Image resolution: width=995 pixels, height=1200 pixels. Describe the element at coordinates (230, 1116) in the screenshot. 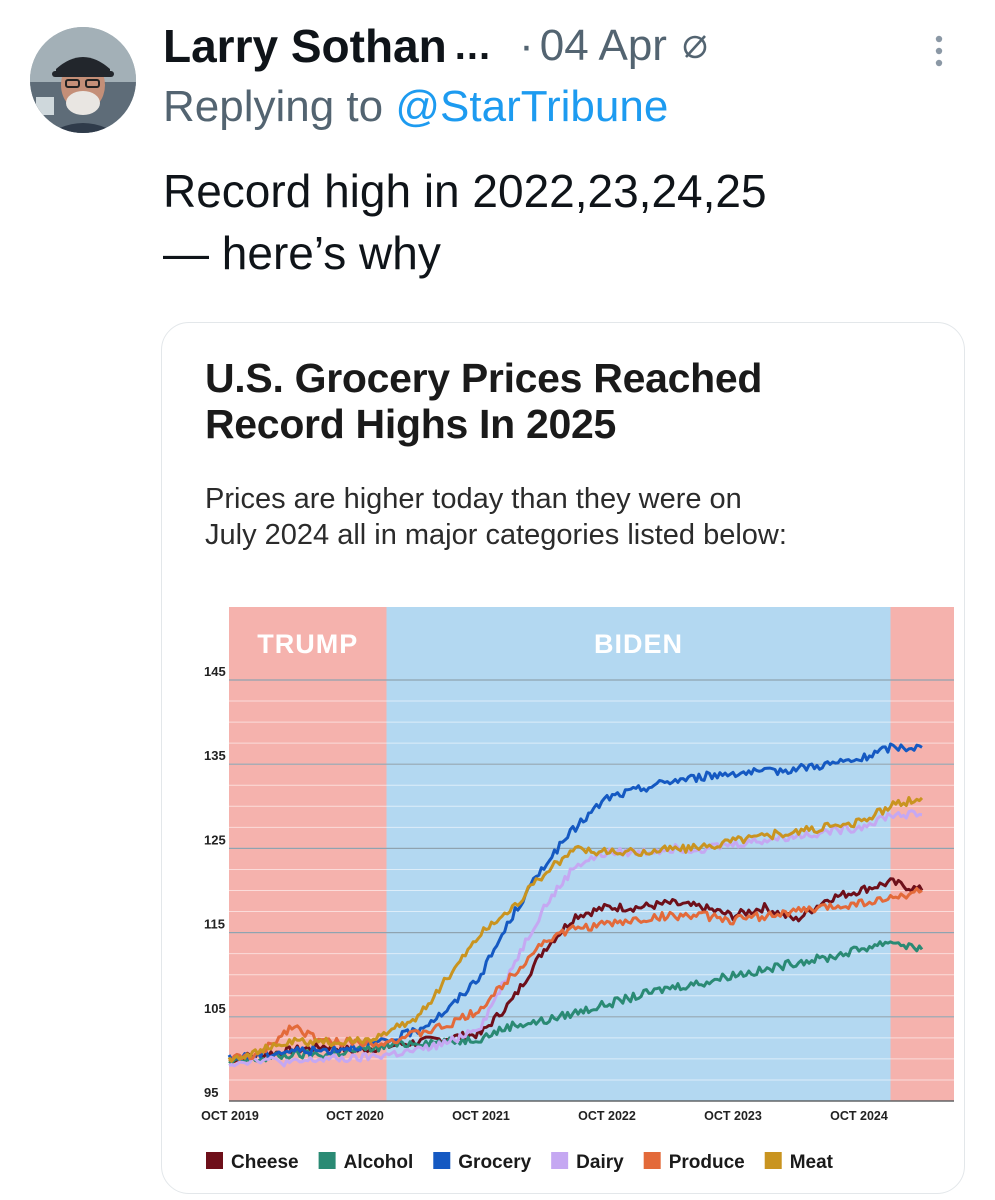

I see `x-tick-label: OCT 2019` at that location.